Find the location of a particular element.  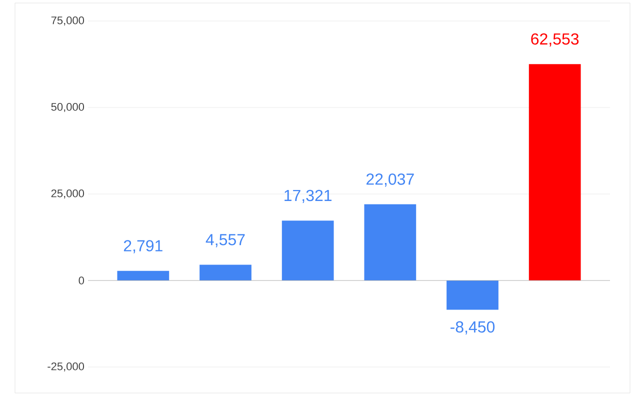

y-tick-label: 50,000 is located at coordinates (67, 107).